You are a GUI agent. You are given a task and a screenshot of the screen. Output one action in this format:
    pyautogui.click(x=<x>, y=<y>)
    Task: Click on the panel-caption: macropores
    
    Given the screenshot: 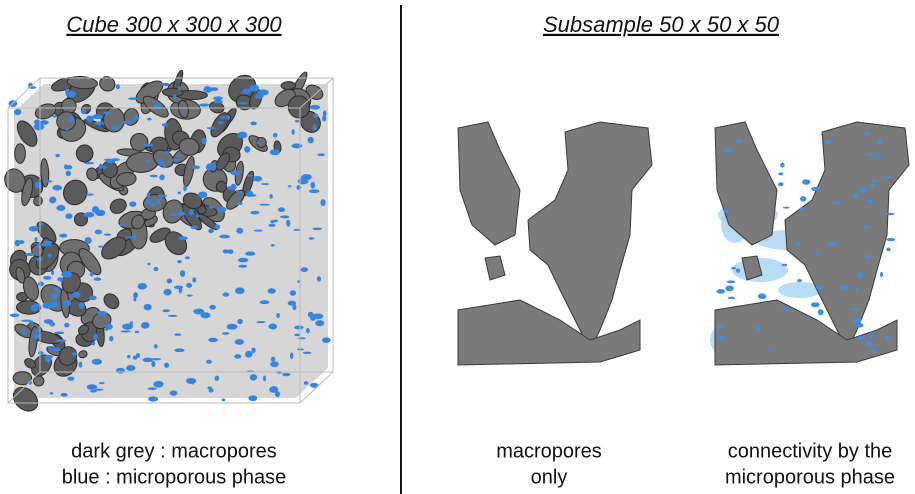 What is the action you would take?
    pyautogui.click(x=549, y=451)
    